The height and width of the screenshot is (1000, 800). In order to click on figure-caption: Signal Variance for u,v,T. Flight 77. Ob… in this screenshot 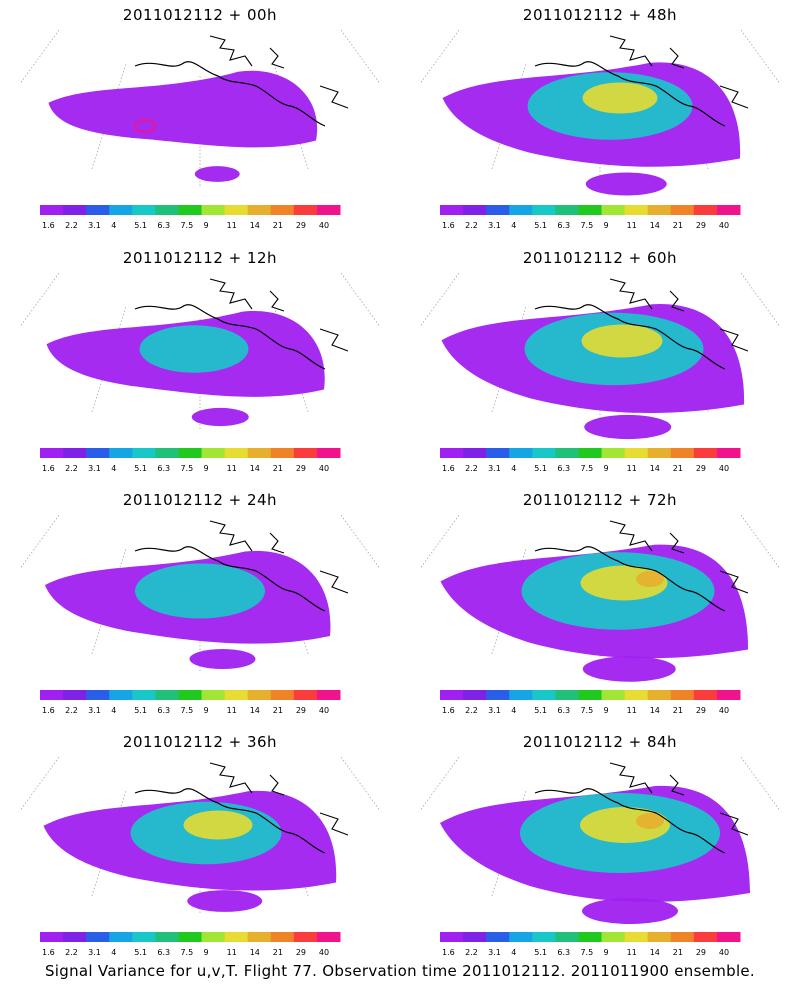, I will do `click(400, 971)`.